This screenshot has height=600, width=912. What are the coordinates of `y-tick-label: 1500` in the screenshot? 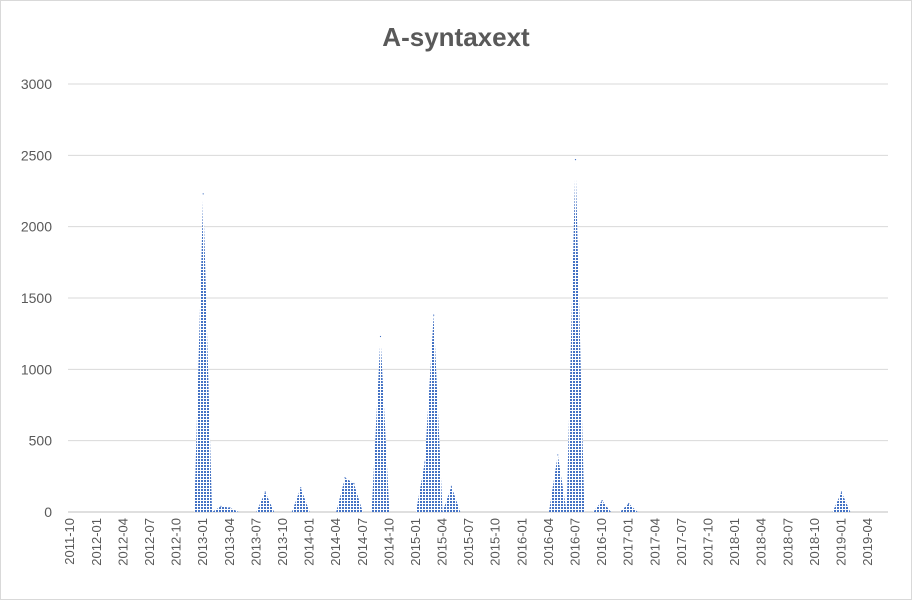 It's located at (36, 298).